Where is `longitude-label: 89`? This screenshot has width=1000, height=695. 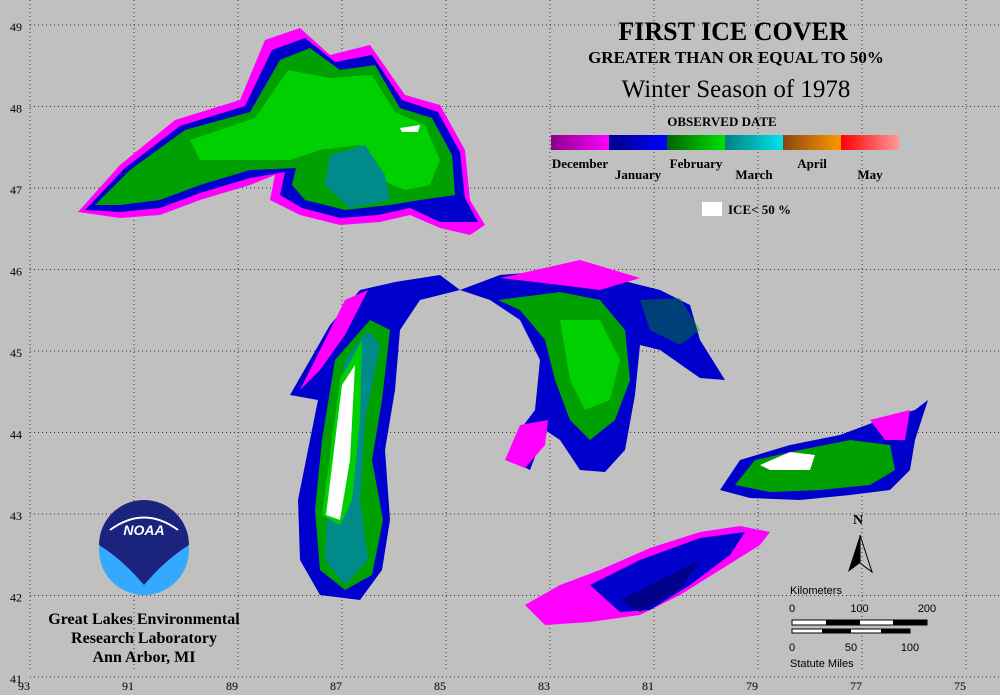 longitude-label: 89 is located at coordinates (232, 686).